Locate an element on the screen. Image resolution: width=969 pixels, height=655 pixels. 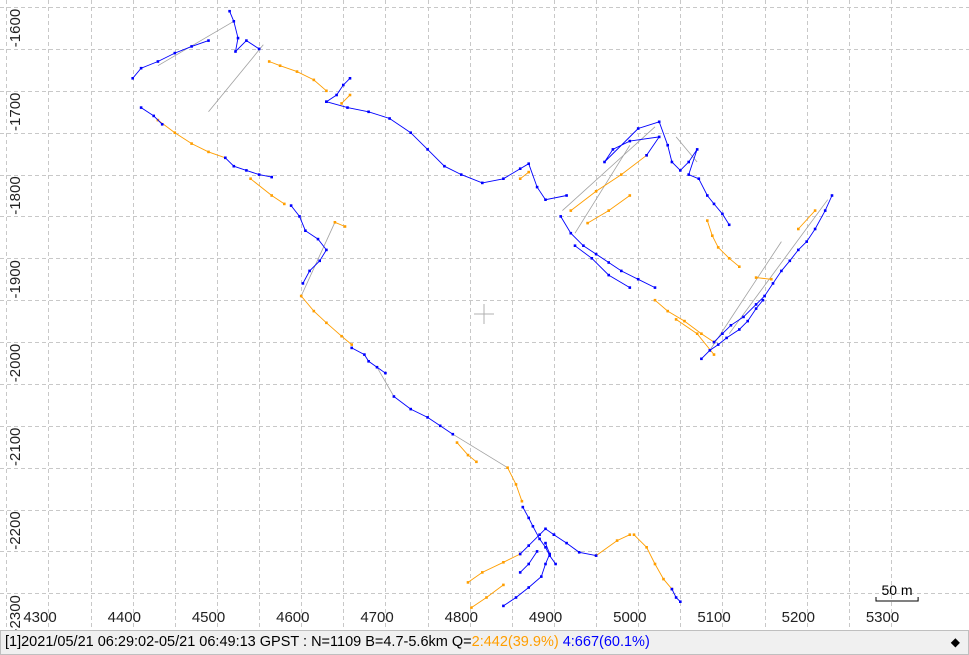
menu-diamond-icon: ◆ is located at coordinates (955, 642).